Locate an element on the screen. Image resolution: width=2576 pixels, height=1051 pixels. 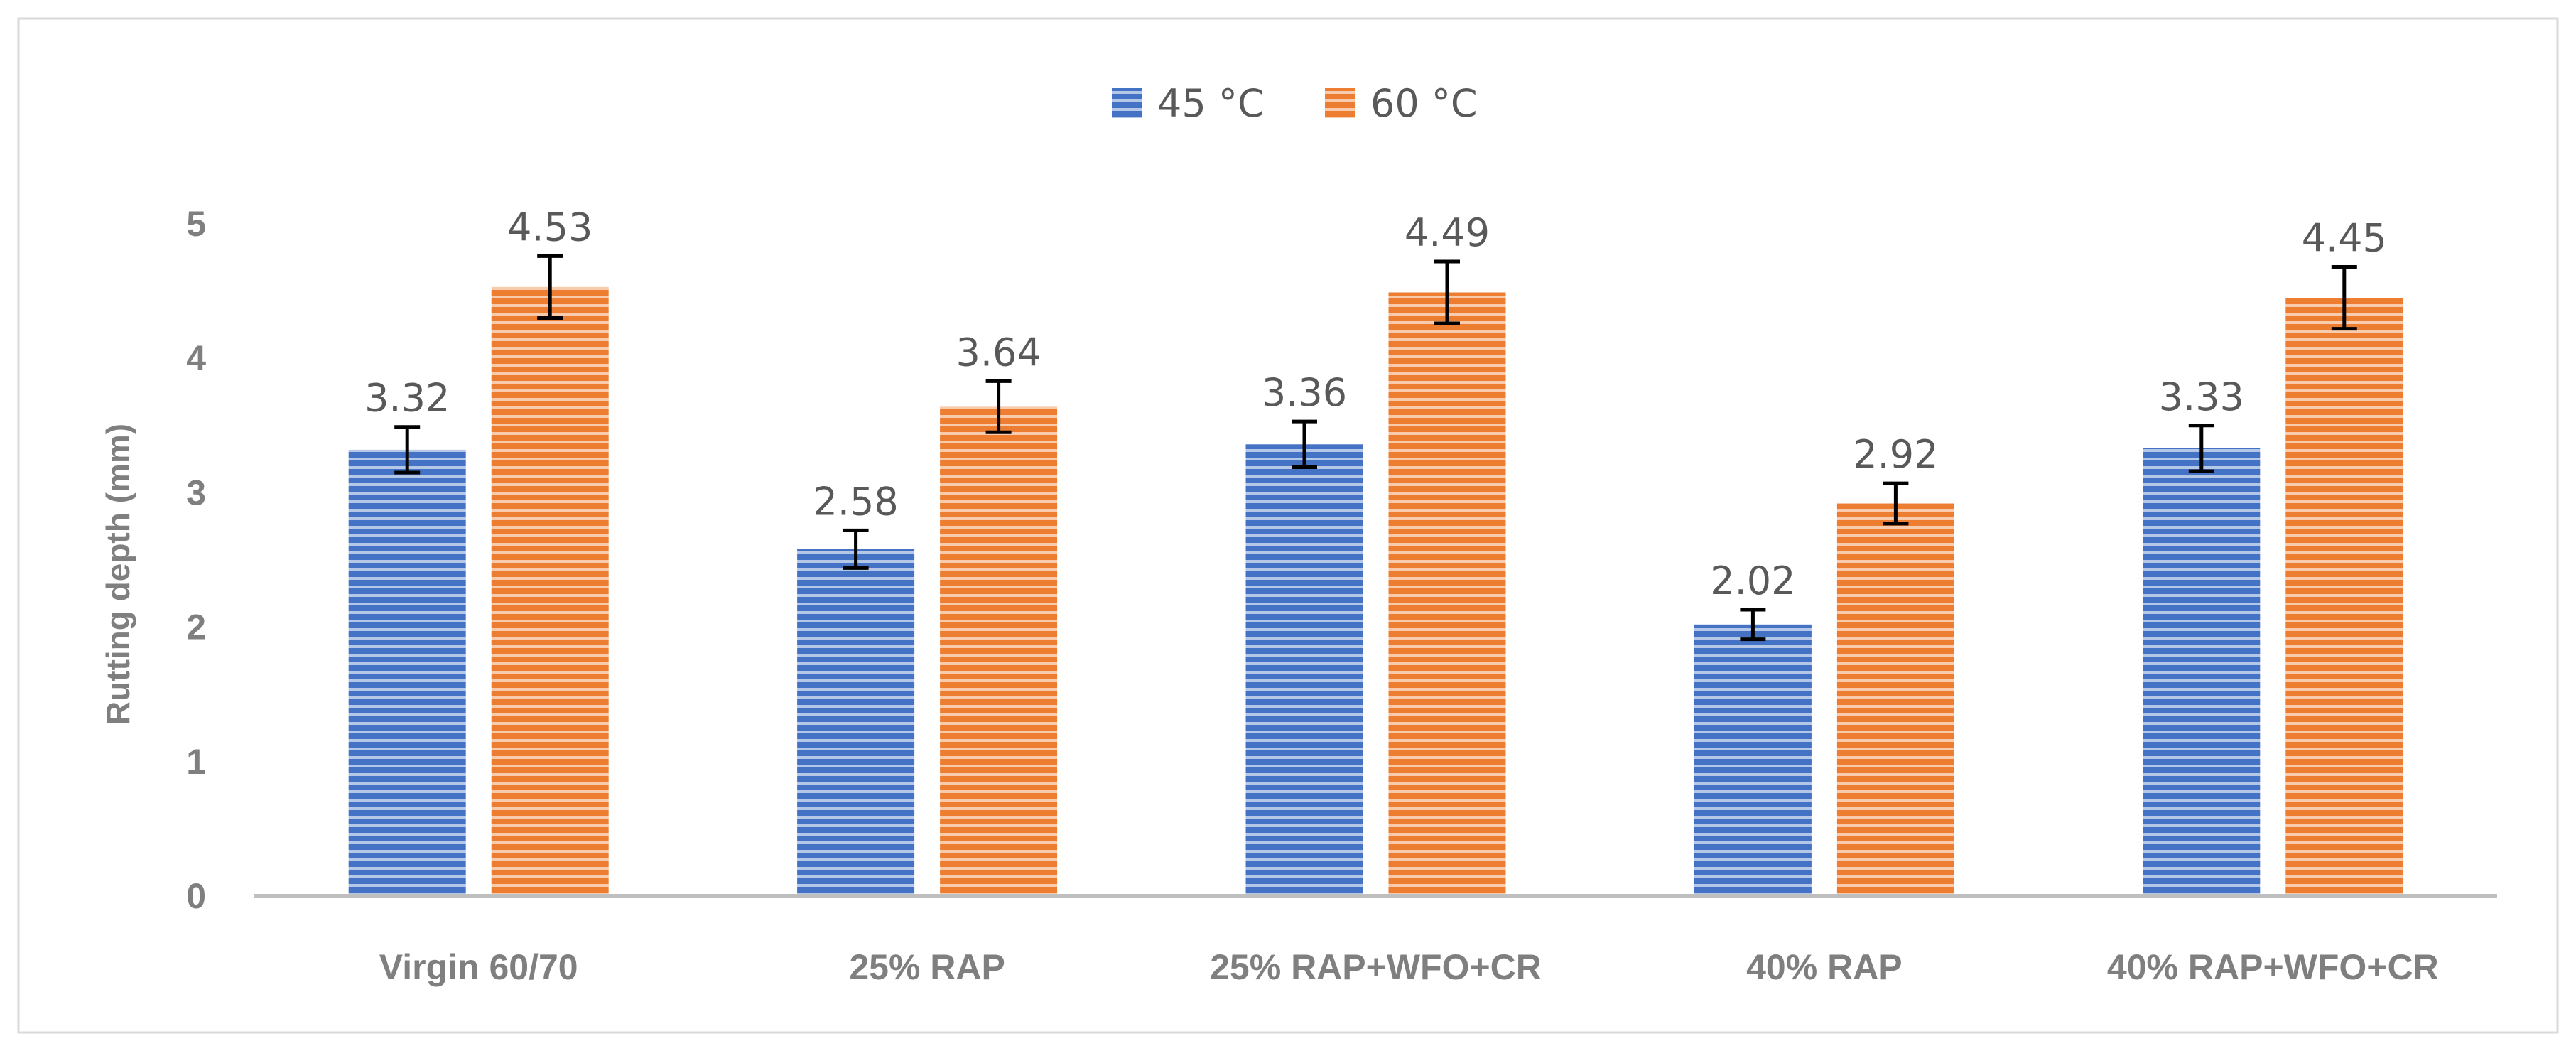
x-tick-label: Virgin 60/70 is located at coordinates (478, 967).